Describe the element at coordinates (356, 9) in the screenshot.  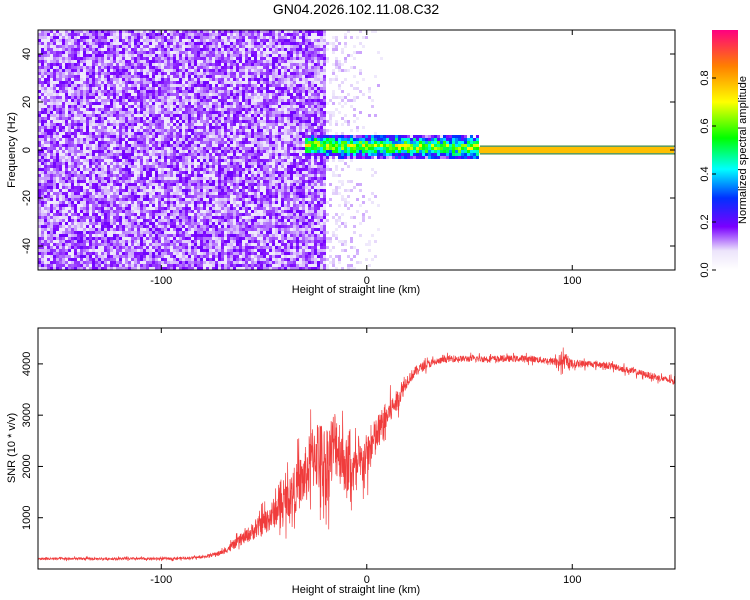
I see `figure-title: GN04.2026.102.11.08.C32` at that location.